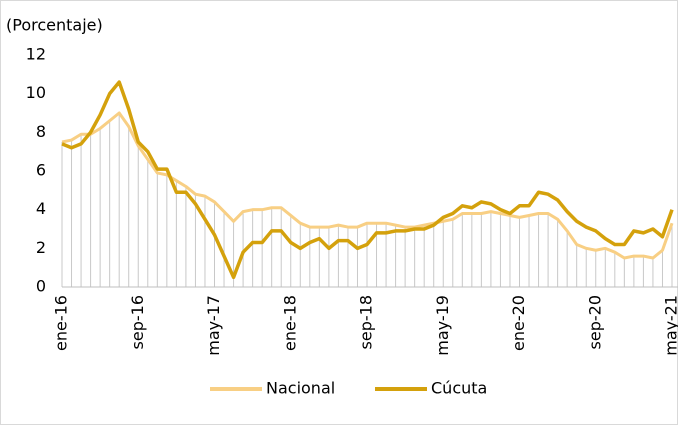 This screenshot has height=425, width=678. I want to click on x-tick-label: ene-18, so click(289, 323).